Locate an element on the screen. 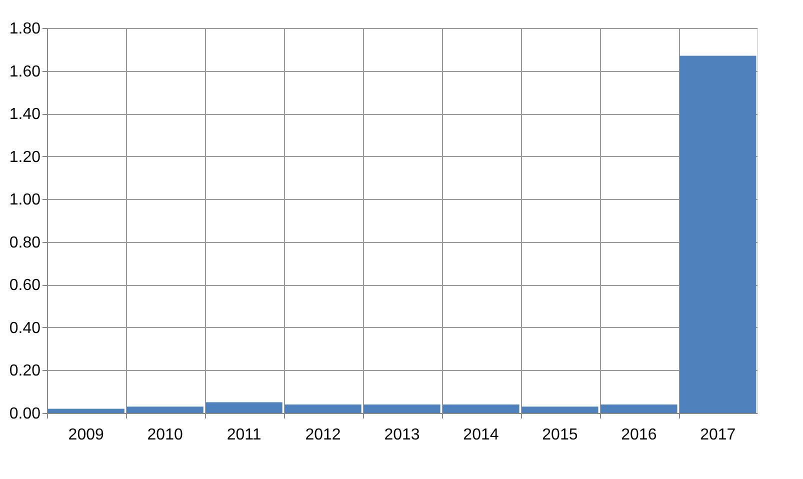  y-tick-label: 0.00 is located at coordinates (25, 414).